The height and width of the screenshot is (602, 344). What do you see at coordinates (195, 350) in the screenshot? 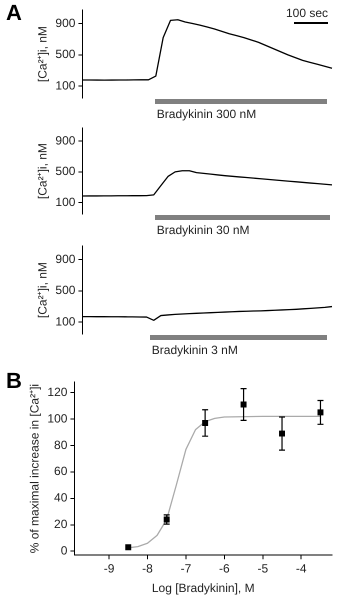
I see `text: Bradykinin 3 nM` at bounding box center [195, 350].